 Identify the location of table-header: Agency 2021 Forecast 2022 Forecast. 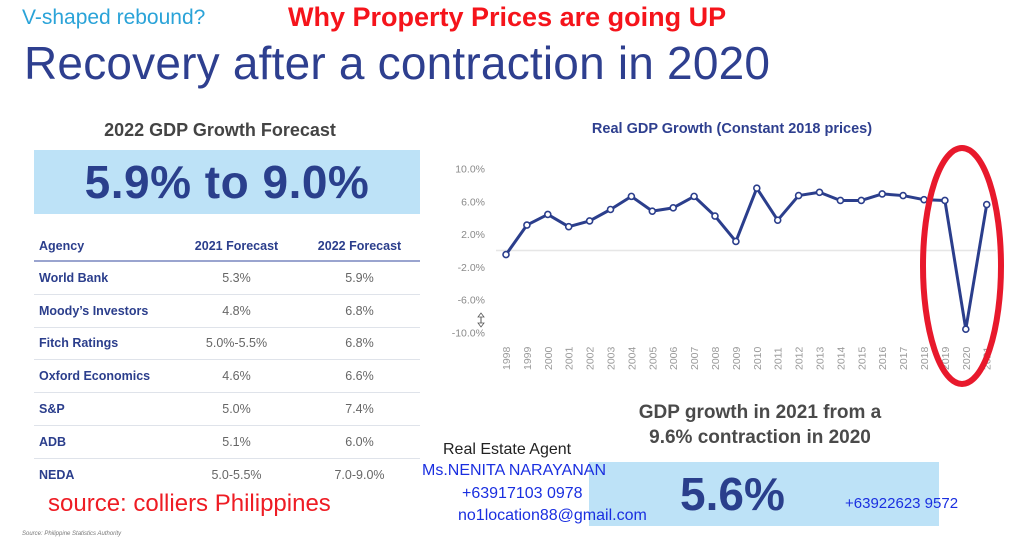
(227, 247).